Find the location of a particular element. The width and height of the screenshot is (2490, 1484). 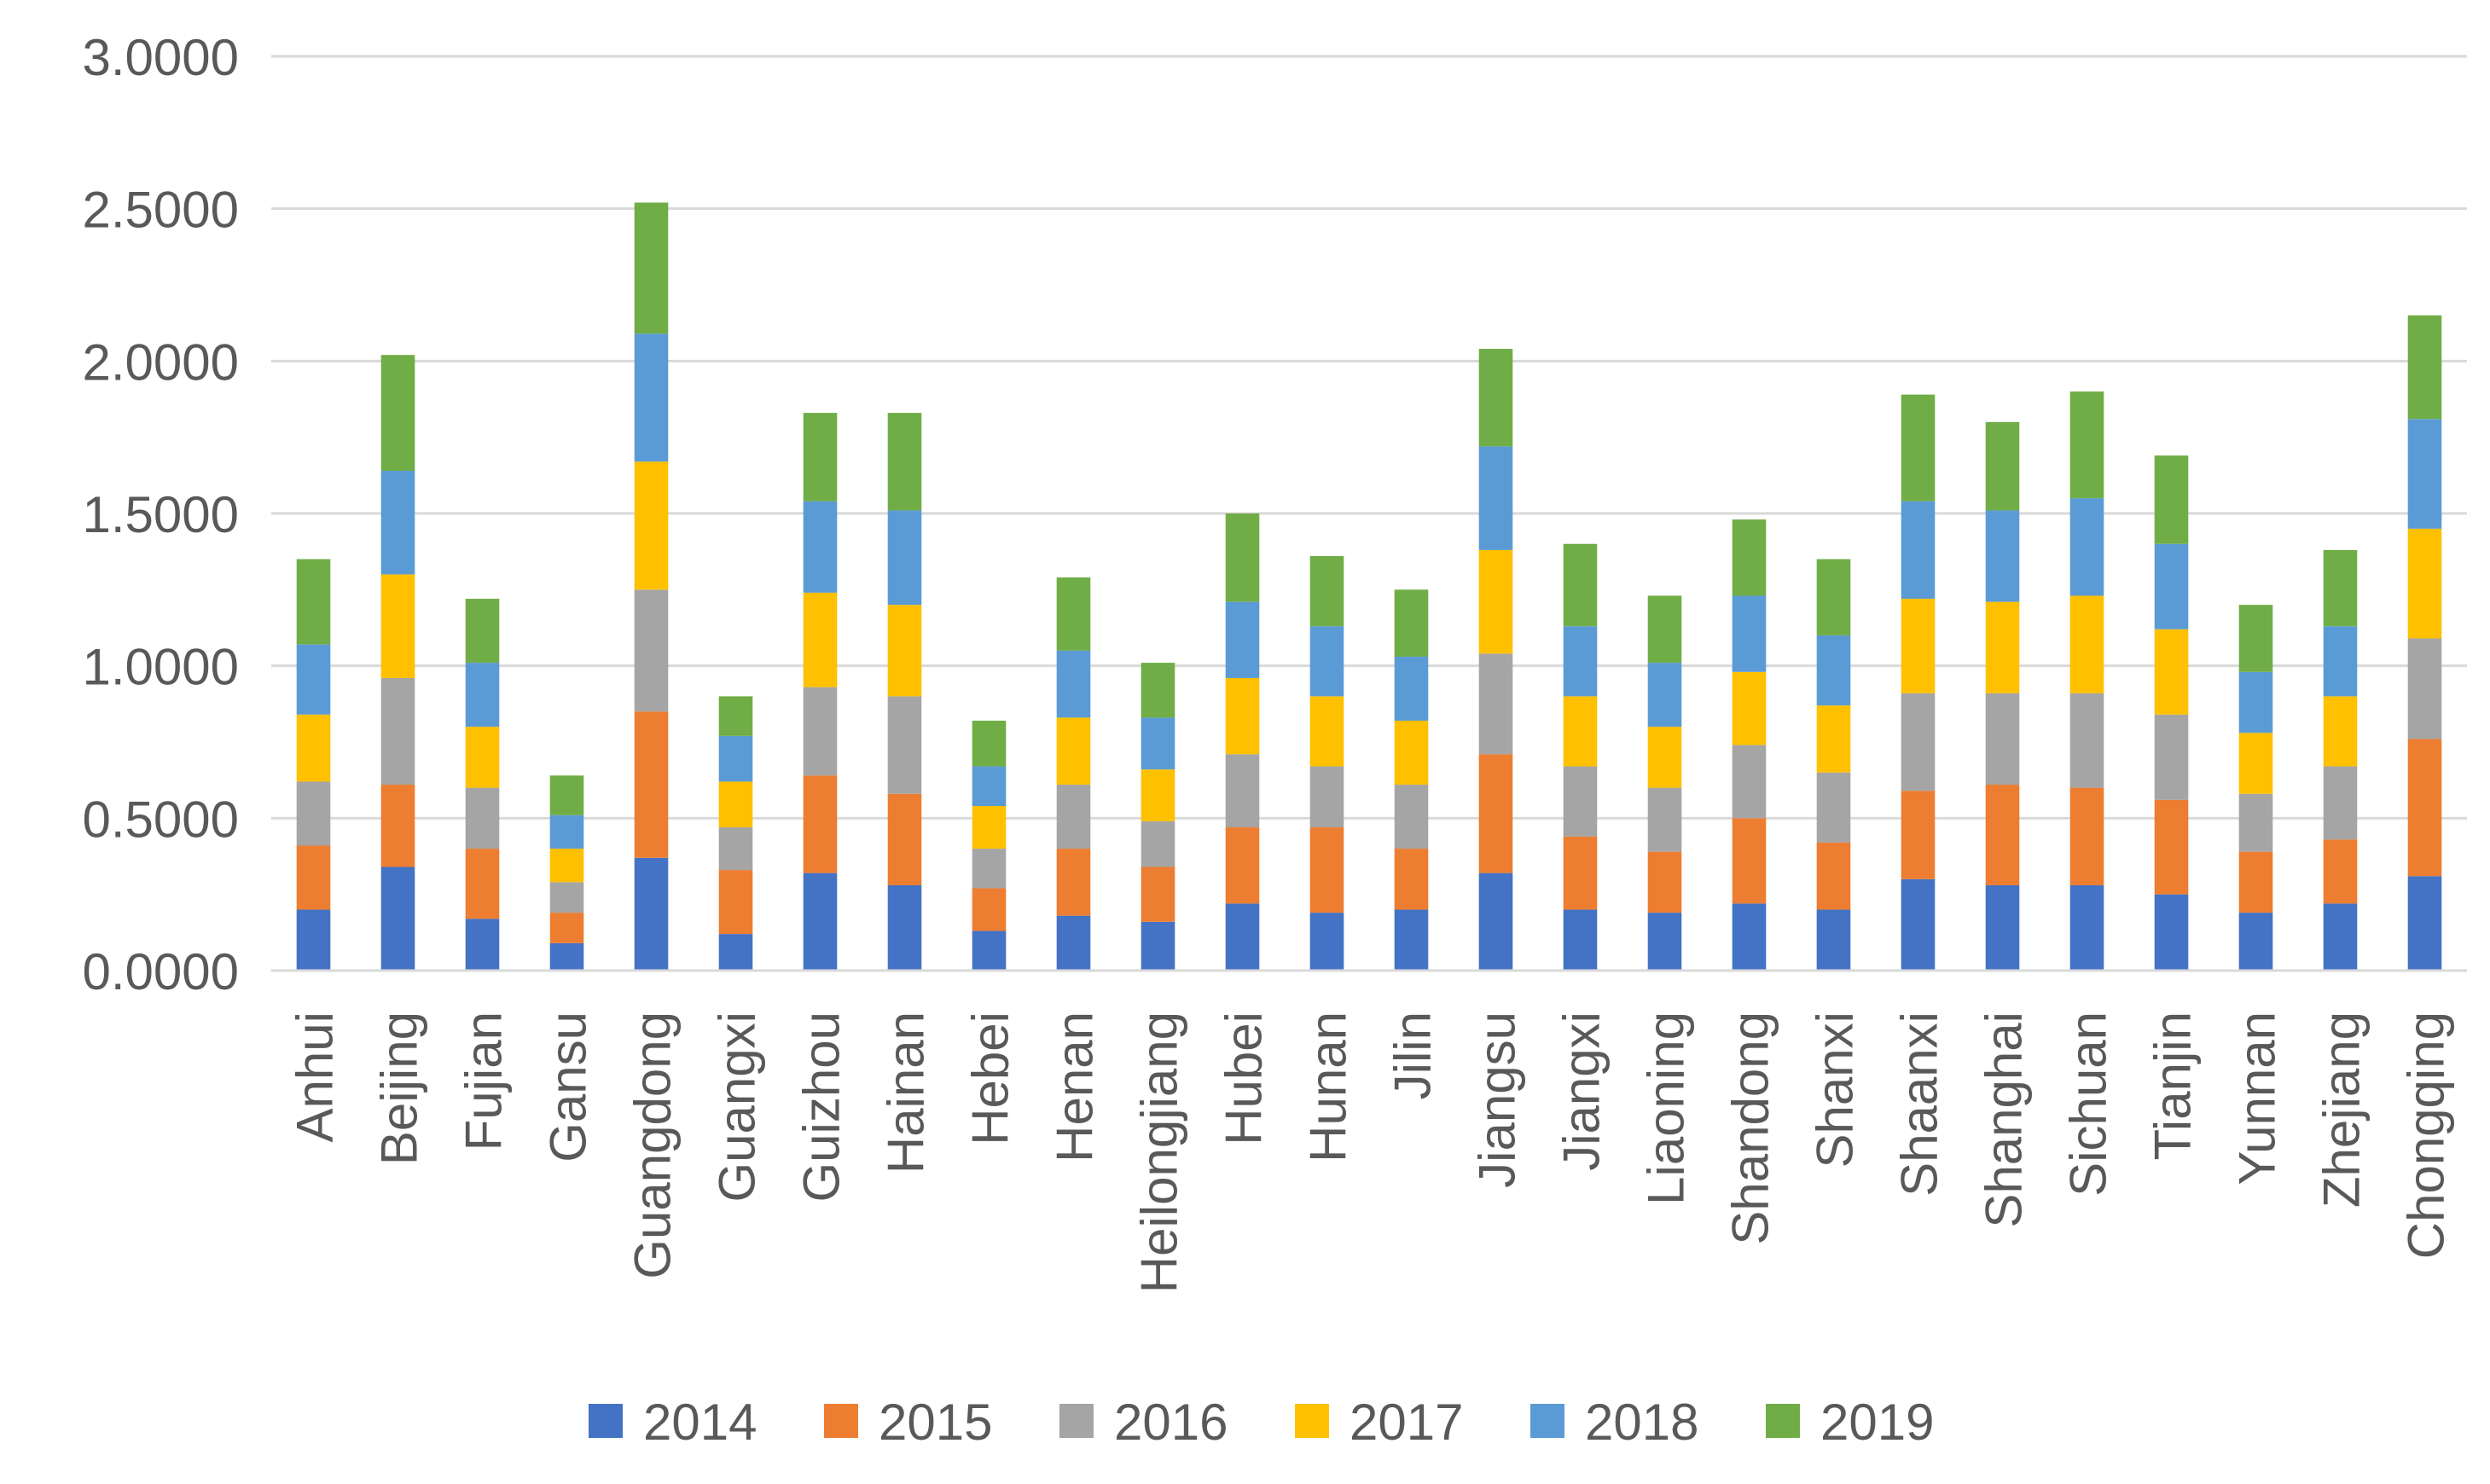

bar-segment-2017-heilongjiang is located at coordinates (1158, 795).